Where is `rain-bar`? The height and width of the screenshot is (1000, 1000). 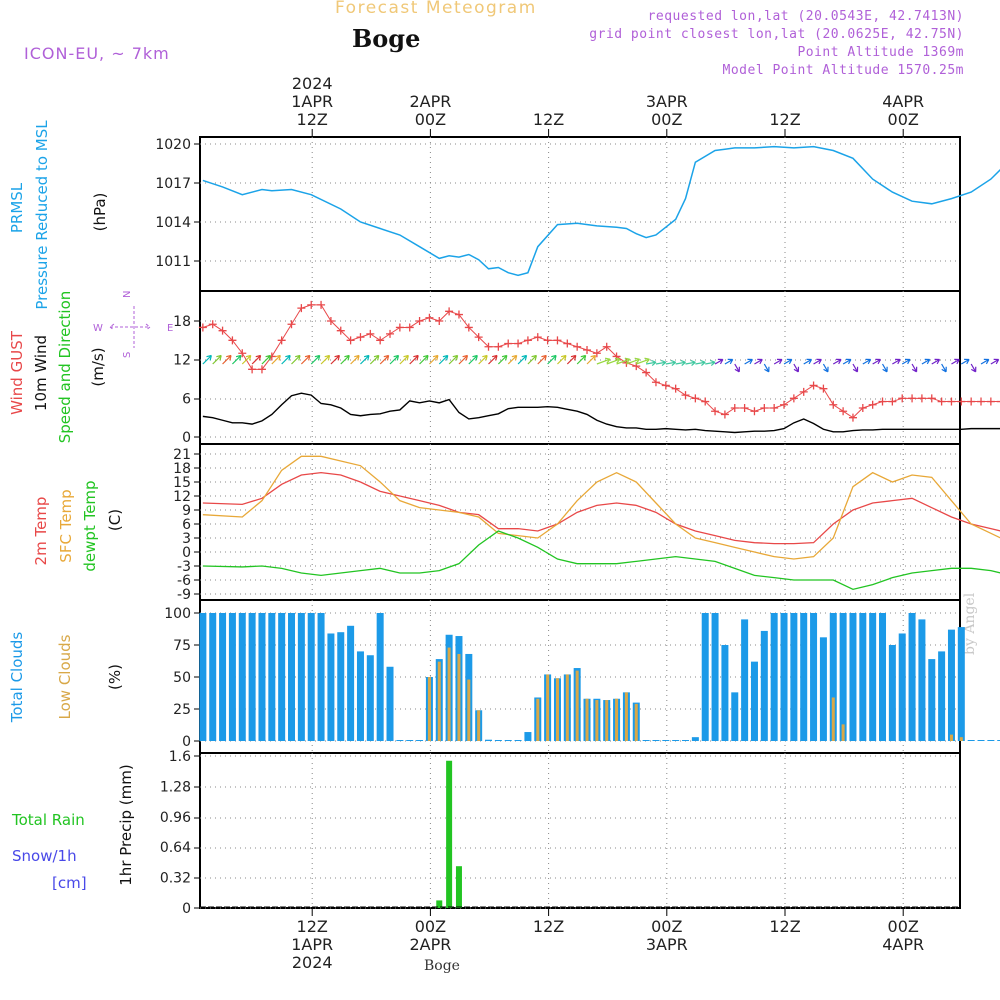 rain-bar is located at coordinates (449, 834).